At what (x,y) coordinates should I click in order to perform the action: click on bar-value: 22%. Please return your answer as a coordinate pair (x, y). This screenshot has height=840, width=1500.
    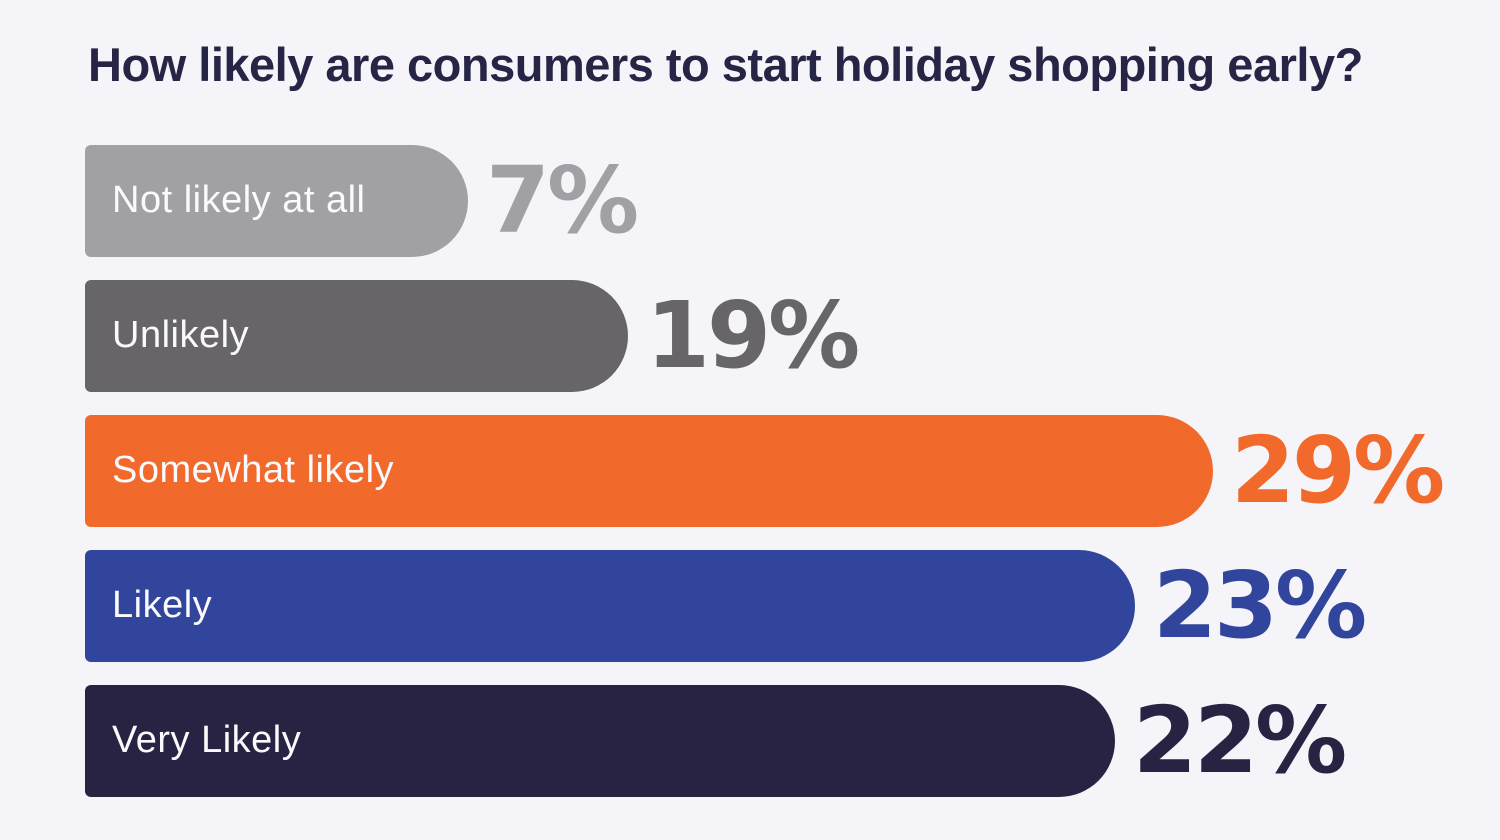
    Looking at the image, I should click on (1240, 740).